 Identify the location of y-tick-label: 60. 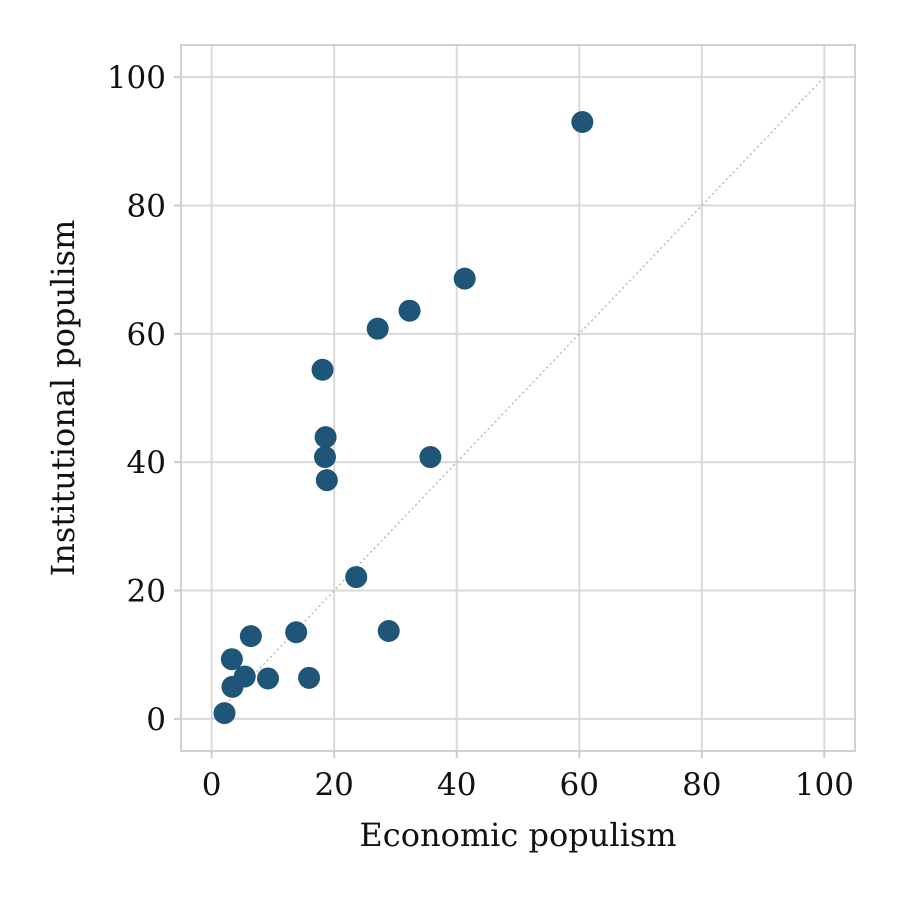
(146, 335).